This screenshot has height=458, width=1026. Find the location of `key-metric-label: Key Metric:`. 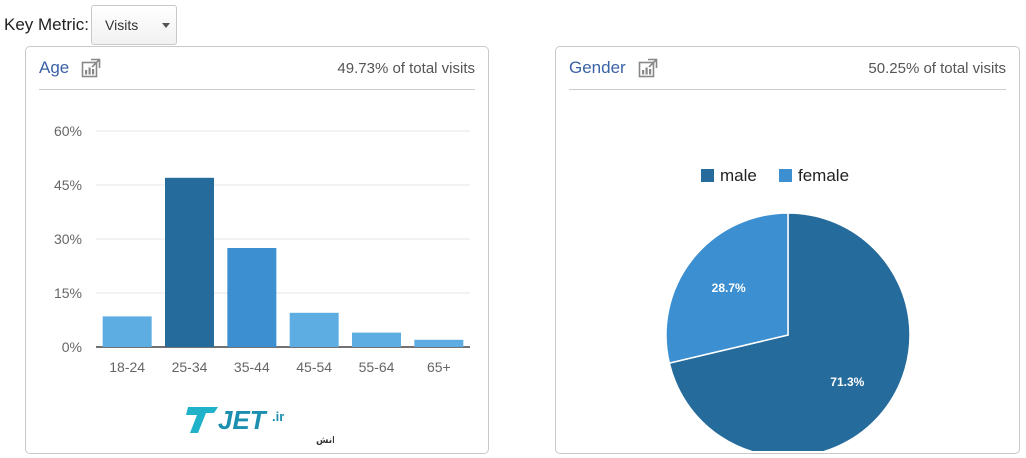

key-metric-label: Key Metric: is located at coordinates (47, 24).